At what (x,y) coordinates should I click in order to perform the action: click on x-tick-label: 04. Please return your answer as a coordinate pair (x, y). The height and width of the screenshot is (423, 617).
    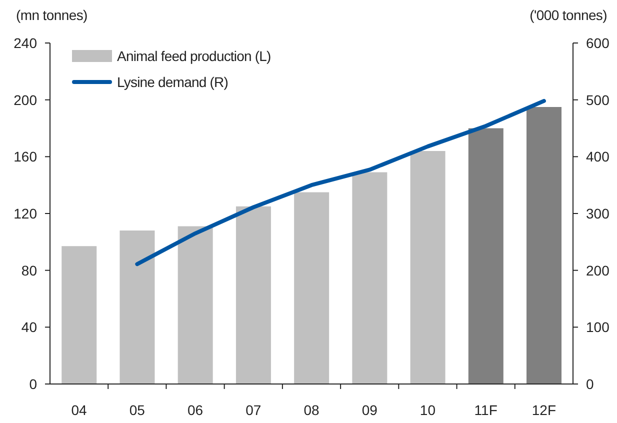
    Looking at the image, I should click on (79, 410).